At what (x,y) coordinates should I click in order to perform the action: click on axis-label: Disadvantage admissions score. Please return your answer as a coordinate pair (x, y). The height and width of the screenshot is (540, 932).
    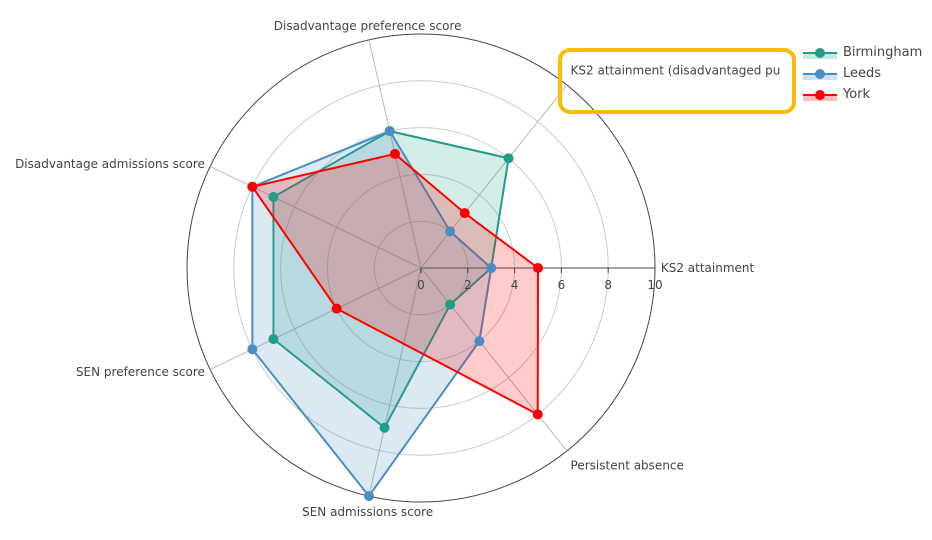
    Looking at the image, I should click on (110, 164).